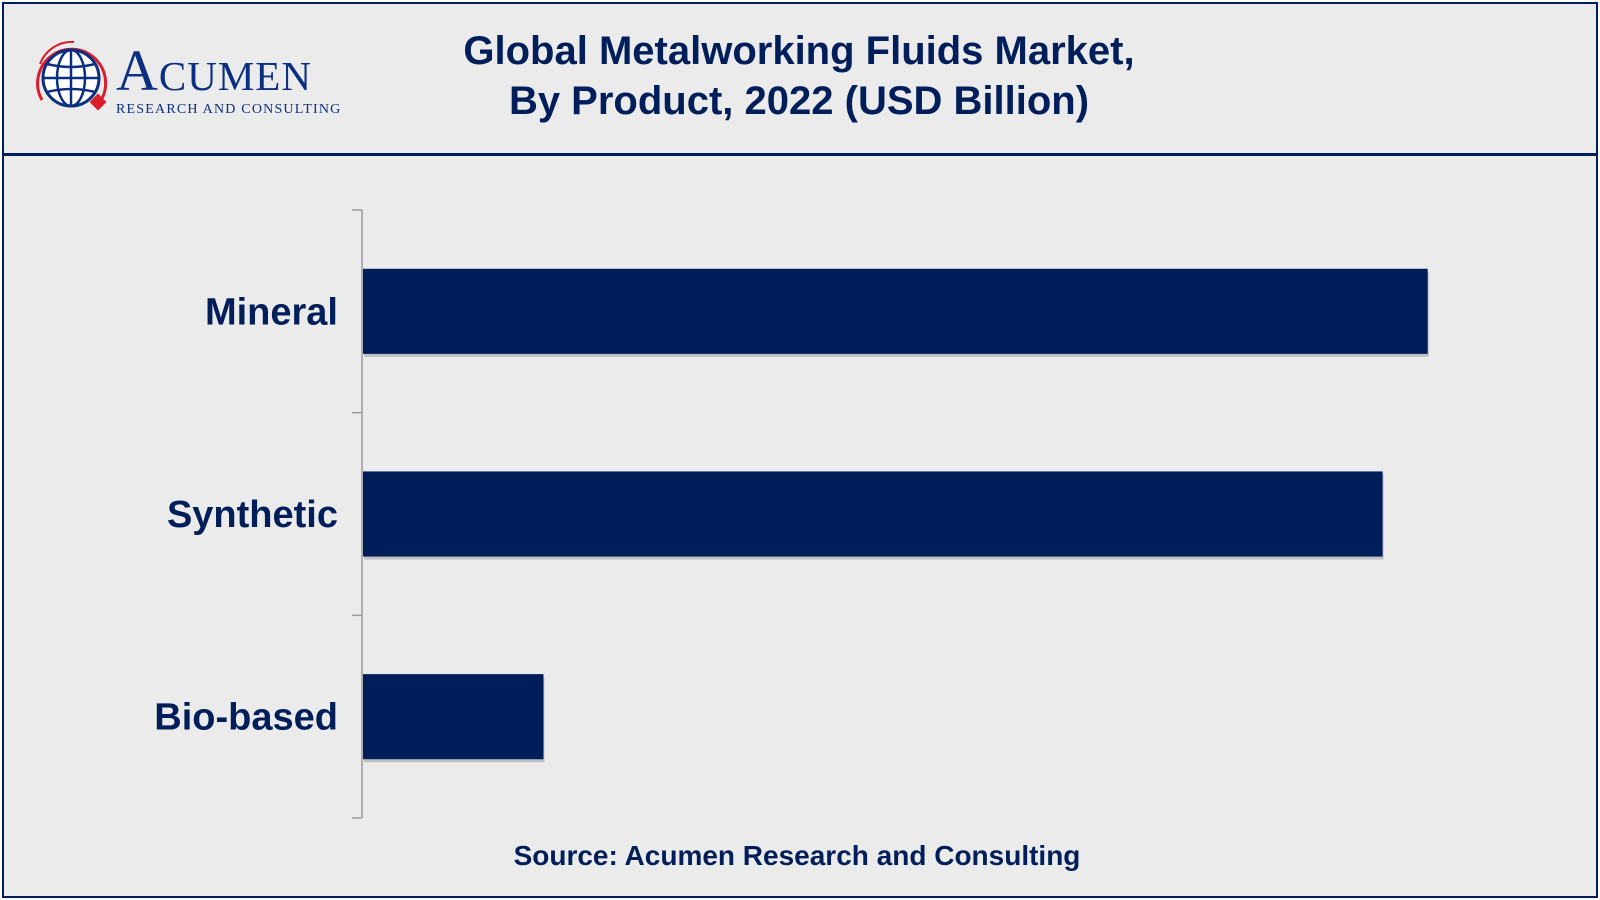 Image resolution: width=1600 pixels, height=900 pixels. I want to click on bar-bio-based, so click(453, 717).